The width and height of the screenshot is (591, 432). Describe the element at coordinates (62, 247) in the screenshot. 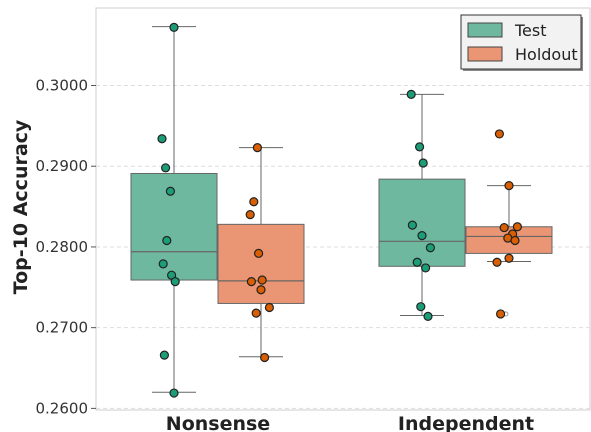

I see `y-tick-label: 0.2800` at that location.